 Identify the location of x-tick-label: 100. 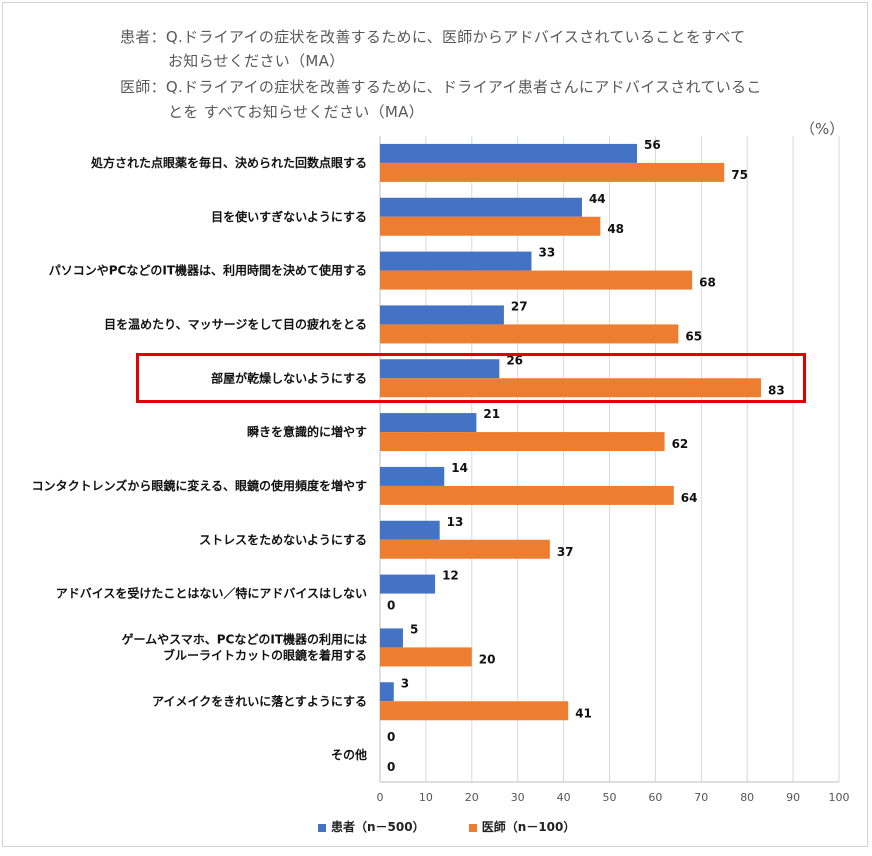
(839, 797).